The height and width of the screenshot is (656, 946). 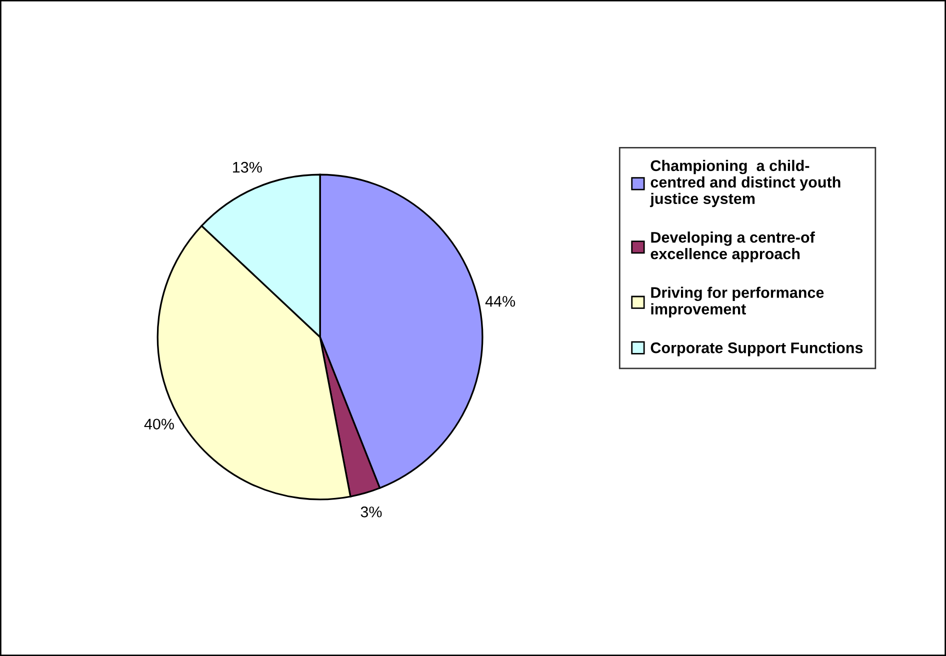 I want to click on data-label: 3%, so click(x=371, y=512).